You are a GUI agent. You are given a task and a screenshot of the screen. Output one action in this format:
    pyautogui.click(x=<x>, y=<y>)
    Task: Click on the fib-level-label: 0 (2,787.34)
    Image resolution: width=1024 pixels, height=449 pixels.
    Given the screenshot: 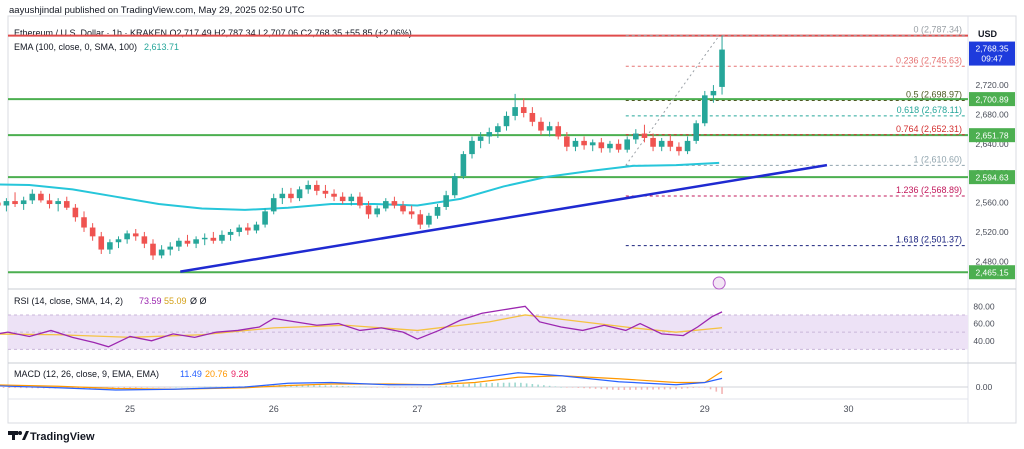 What is the action you would take?
    pyautogui.click(x=937, y=30)
    